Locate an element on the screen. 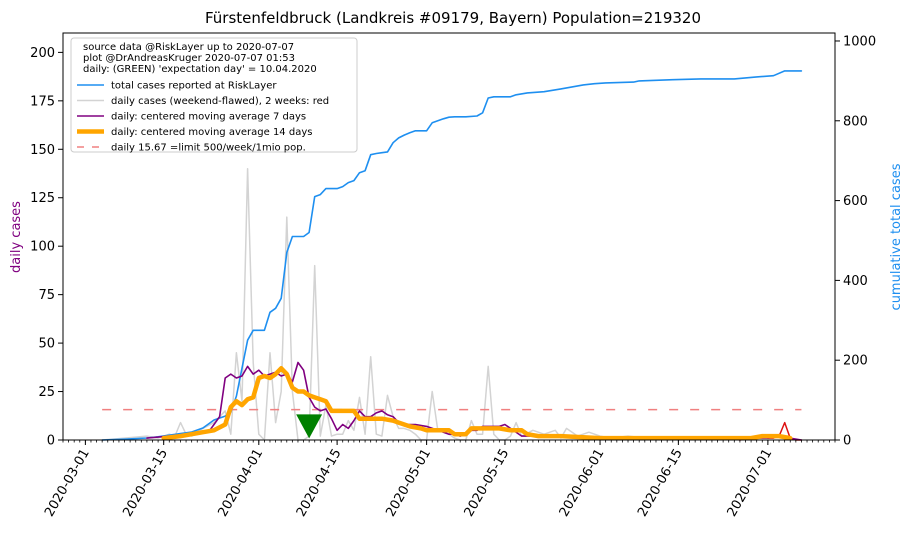 The image size is (915, 540). legend-entry-limit: daily 15.67 =limit 500/week/1mio pop. is located at coordinates (208, 148).